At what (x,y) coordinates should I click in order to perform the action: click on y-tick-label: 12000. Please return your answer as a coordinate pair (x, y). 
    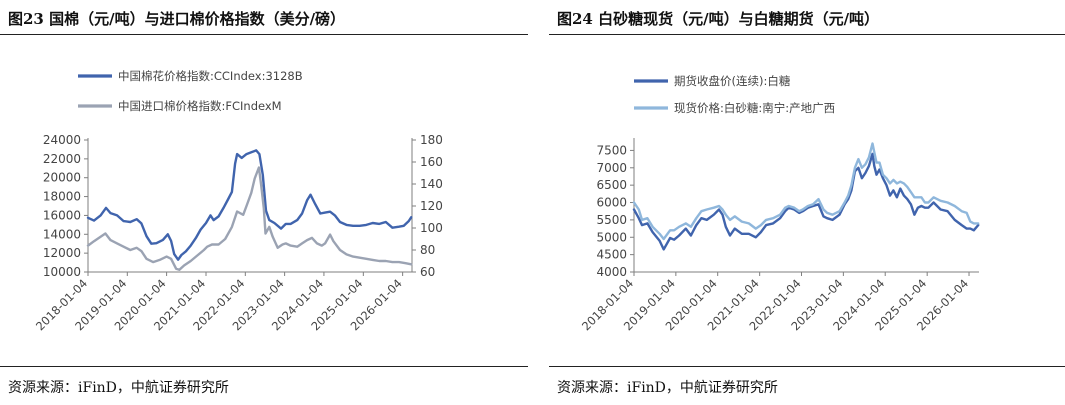
    Looking at the image, I should click on (62, 253).